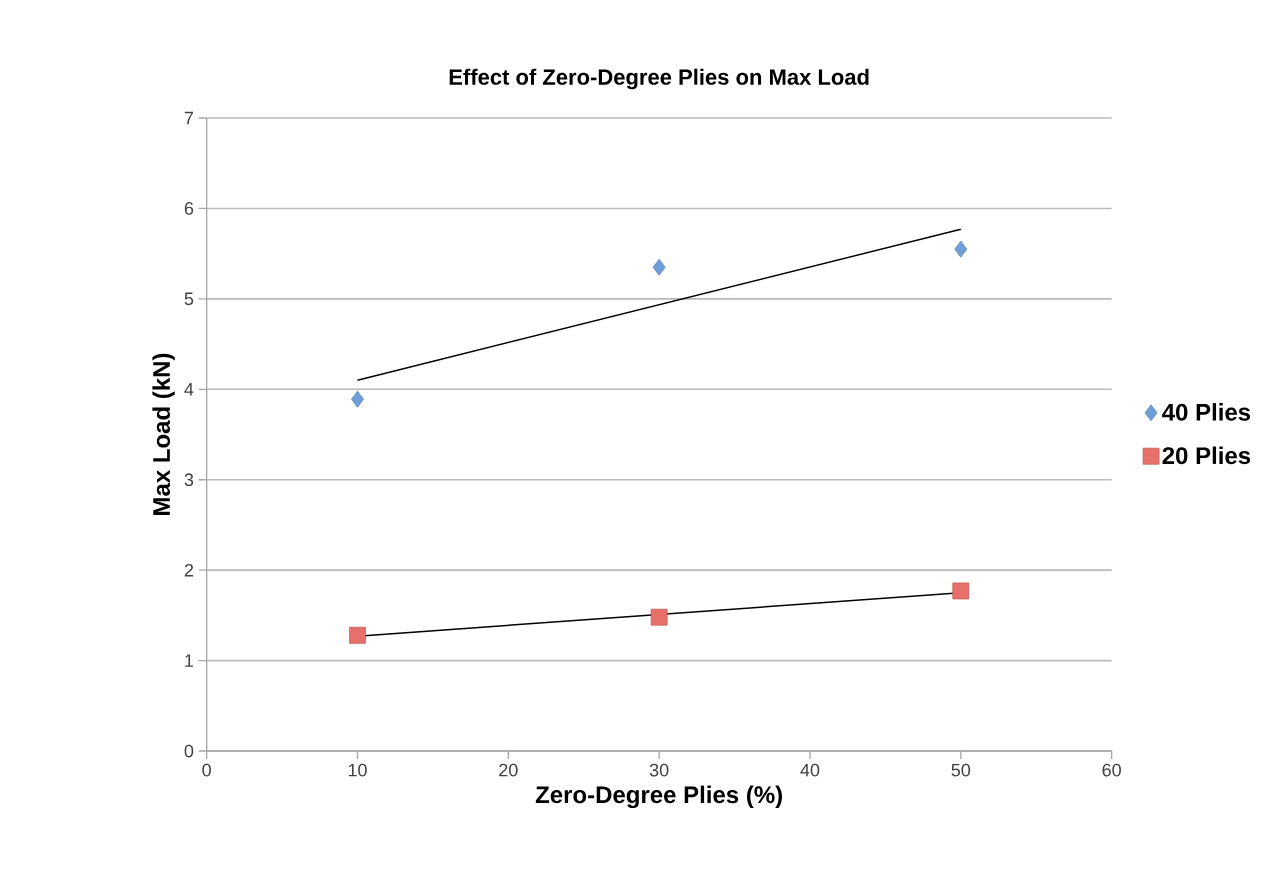 This screenshot has width=1266, height=874. I want to click on y-axis-title: Max Load (kN), so click(163, 434).